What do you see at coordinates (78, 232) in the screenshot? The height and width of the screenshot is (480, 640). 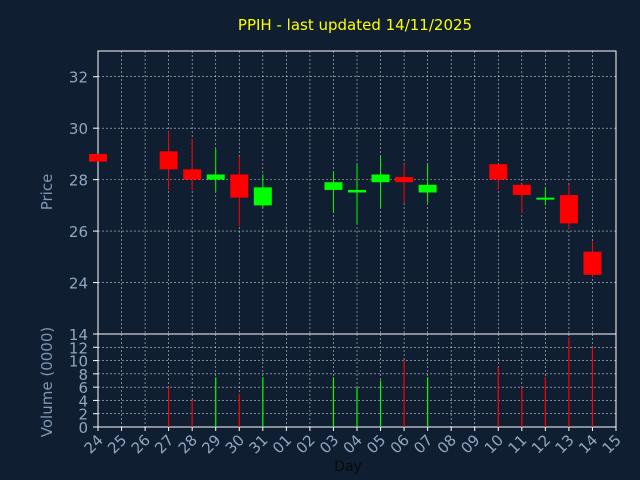 I see `price-tick-label: 26` at bounding box center [78, 232].